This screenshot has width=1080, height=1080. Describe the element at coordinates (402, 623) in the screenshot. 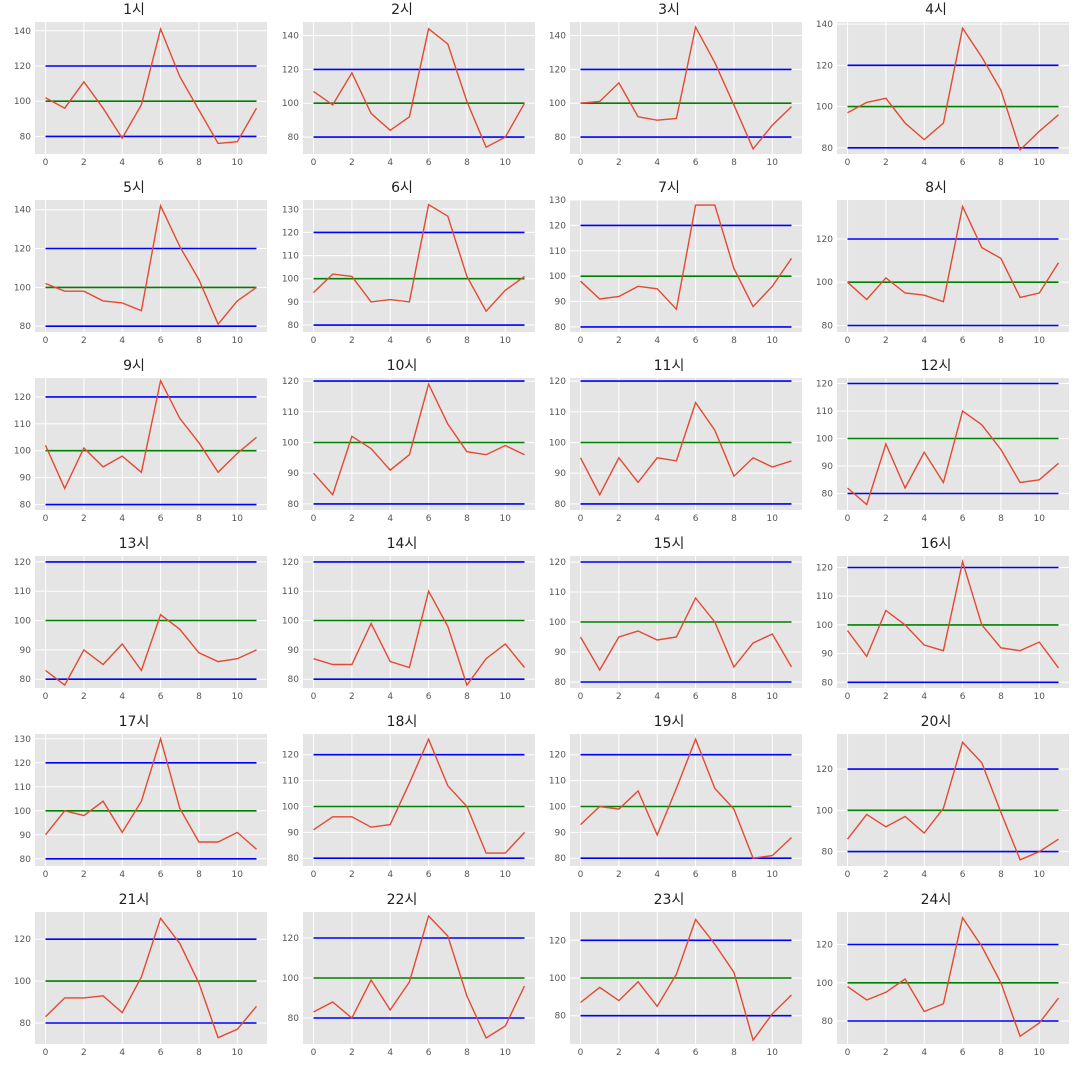

I see `chart-panel: 14시 0 2 4 6 8 10 80 90 100 110 120` at that location.